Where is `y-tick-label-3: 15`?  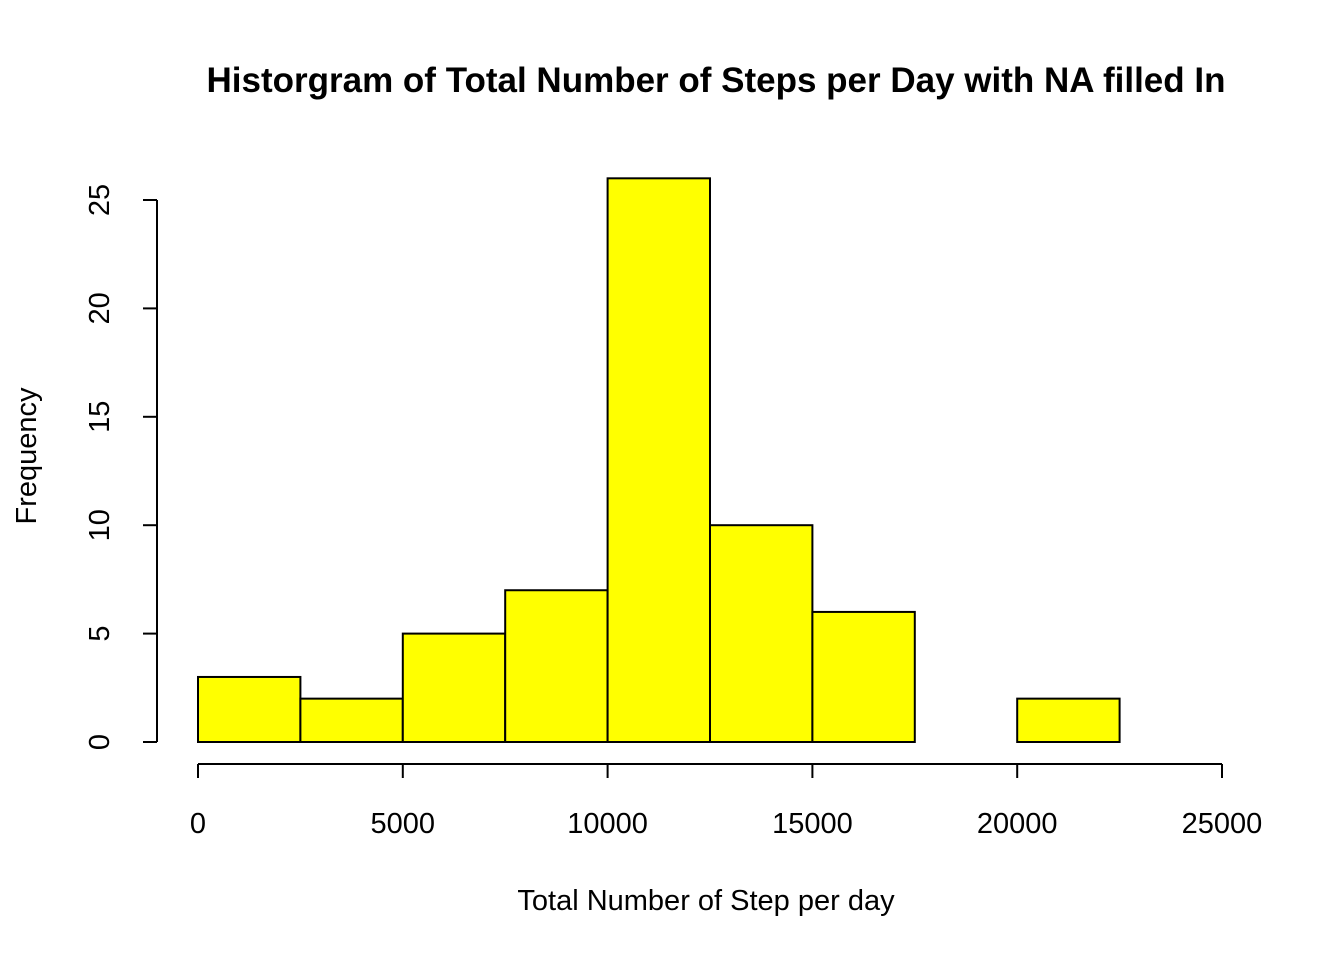
y-tick-label-3: 15 is located at coordinates (100, 417).